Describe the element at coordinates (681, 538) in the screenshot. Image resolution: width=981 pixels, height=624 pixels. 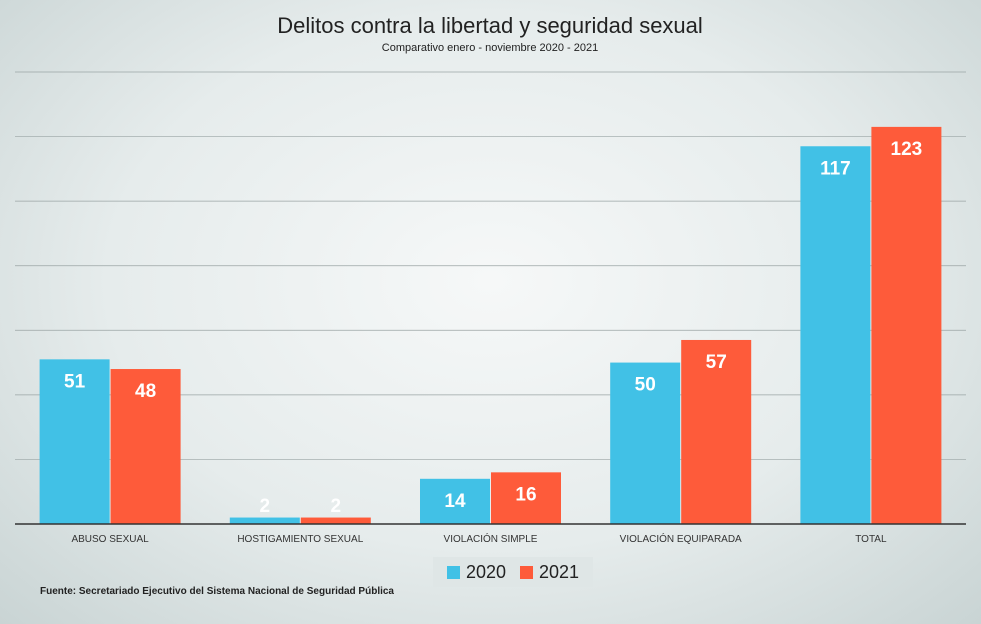
I see `category-label: VIOLACIÓN EQUIPARADA` at that location.